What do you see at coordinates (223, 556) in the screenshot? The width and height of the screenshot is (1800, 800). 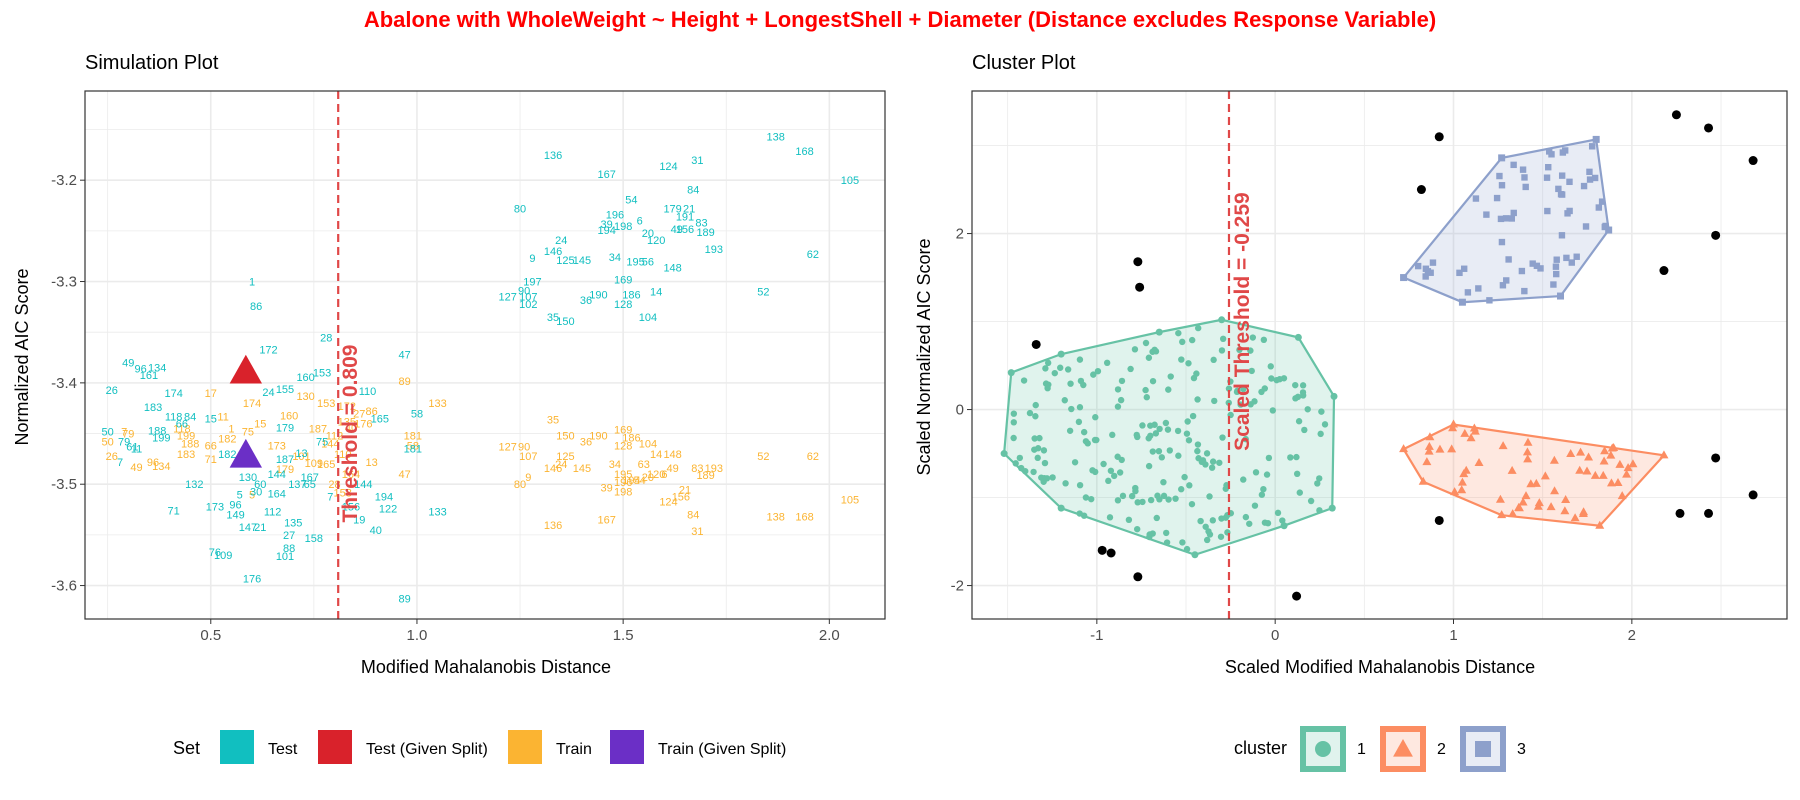 I see `test-point-label: 109` at bounding box center [223, 556].